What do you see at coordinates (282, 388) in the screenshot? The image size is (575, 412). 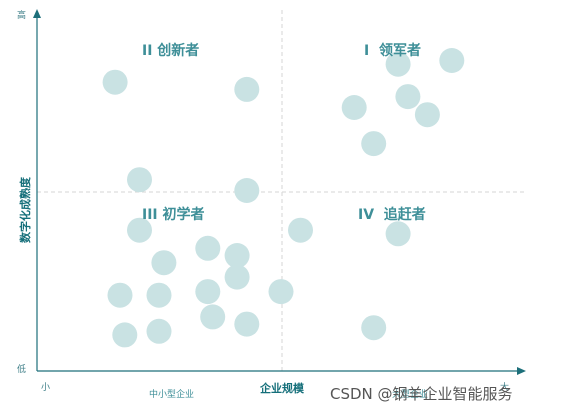 I see `x-axis-title: 企业规模` at bounding box center [282, 388].